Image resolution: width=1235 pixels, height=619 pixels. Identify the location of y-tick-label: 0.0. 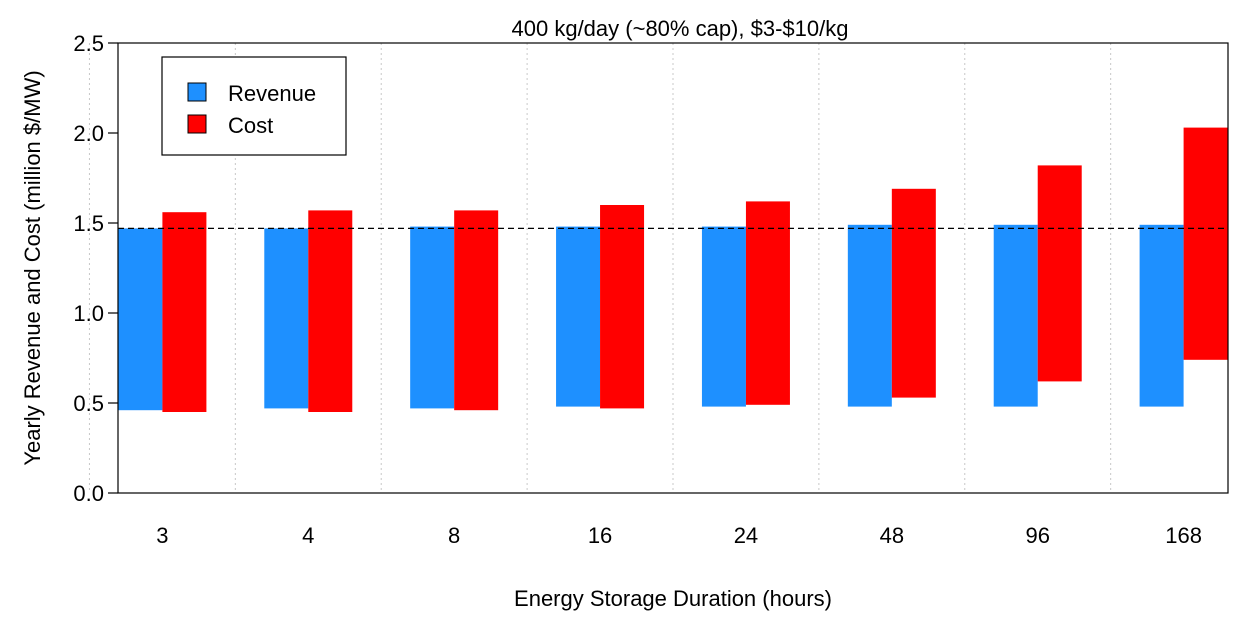
(88, 493).